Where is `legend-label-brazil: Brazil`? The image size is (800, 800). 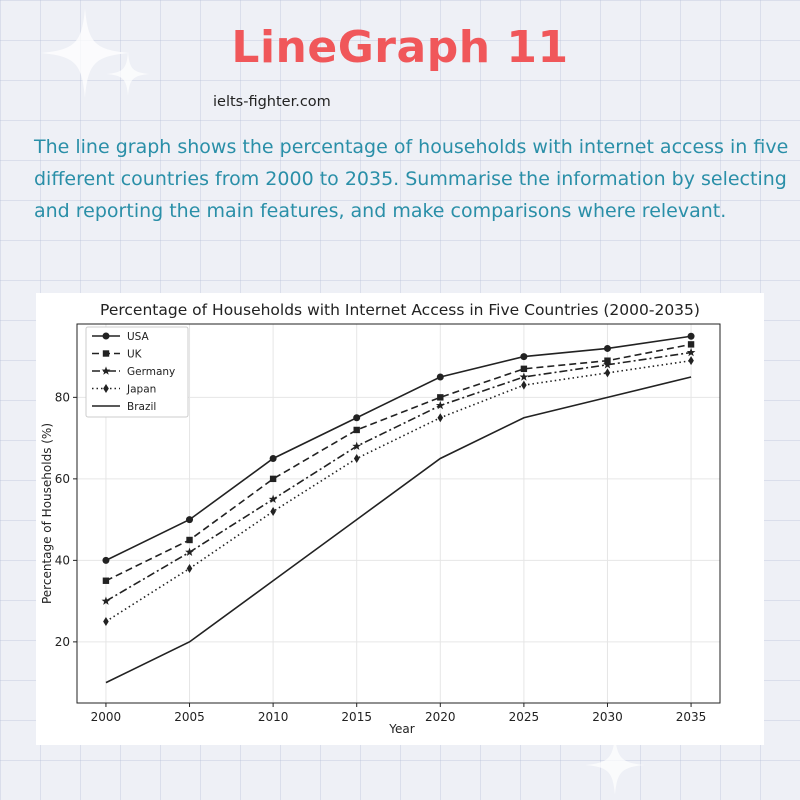 legend-label-brazil: Brazil is located at coordinates (141, 407).